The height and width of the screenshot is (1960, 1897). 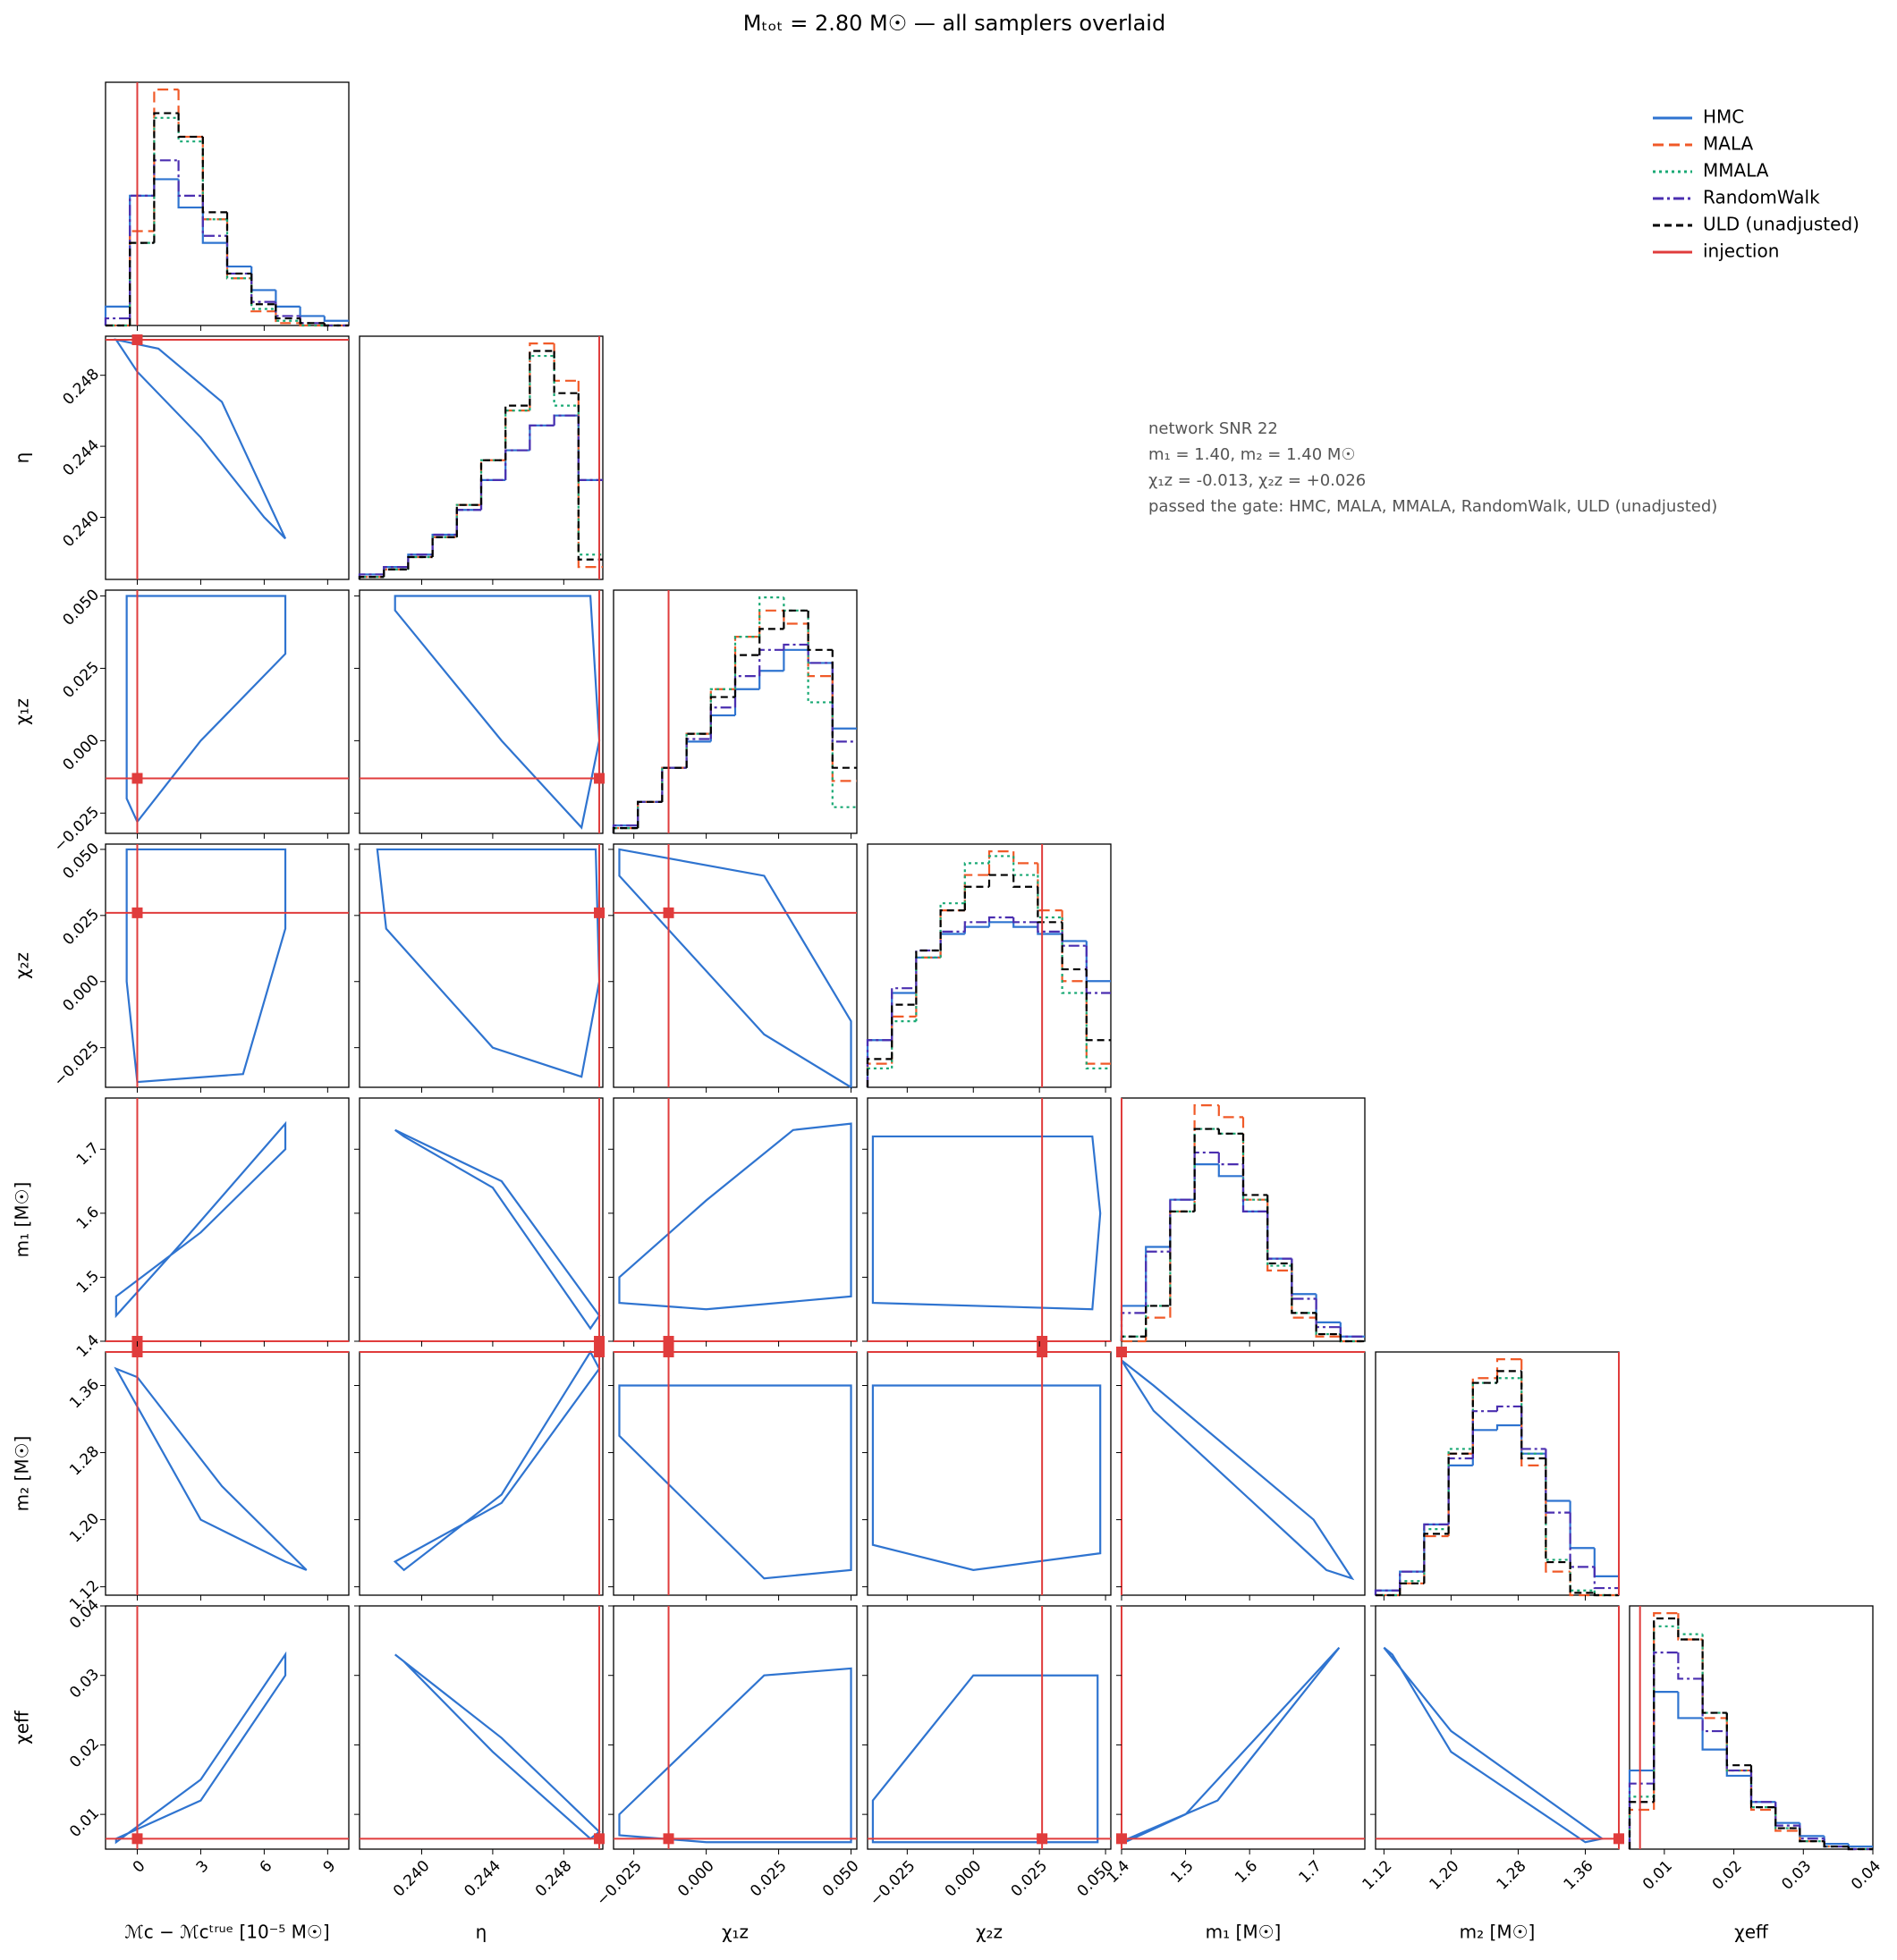 What do you see at coordinates (88, 1282) in the screenshot?
I see `y-tick-label: 1.5` at bounding box center [88, 1282].